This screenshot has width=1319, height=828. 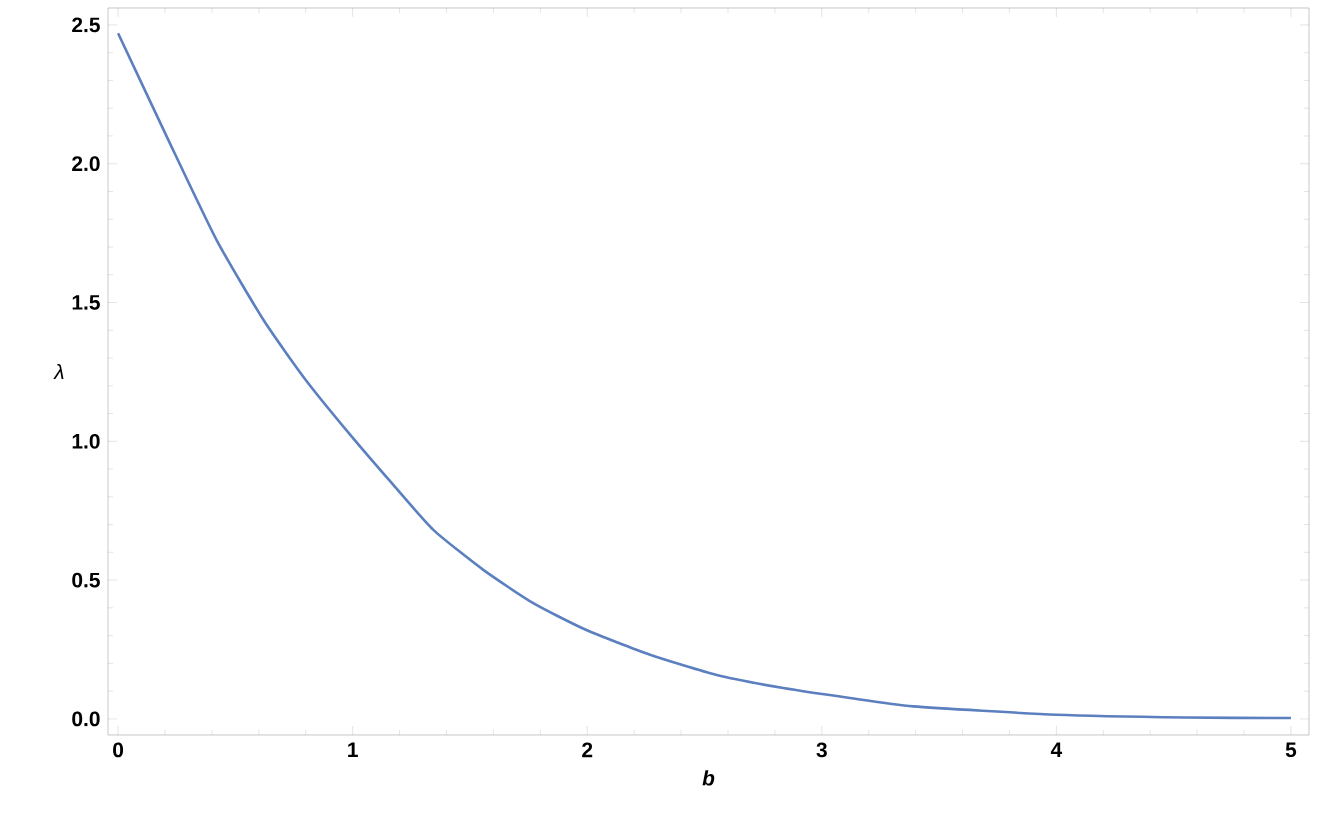 What do you see at coordinates (708, 778) in the screenshot?
I see `x-axis-title: b` at bounding box center [708, 778].